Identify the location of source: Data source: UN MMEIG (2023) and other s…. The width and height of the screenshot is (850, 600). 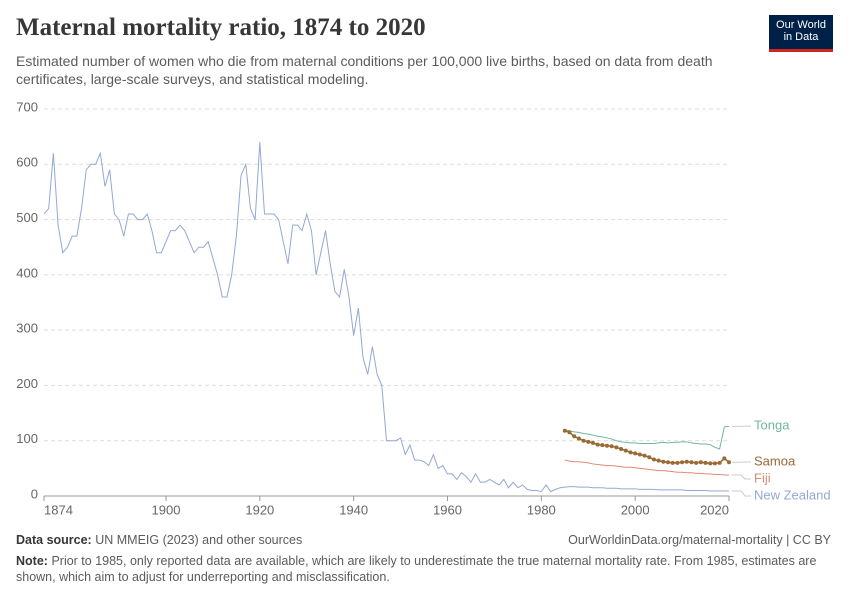
(159, 540).